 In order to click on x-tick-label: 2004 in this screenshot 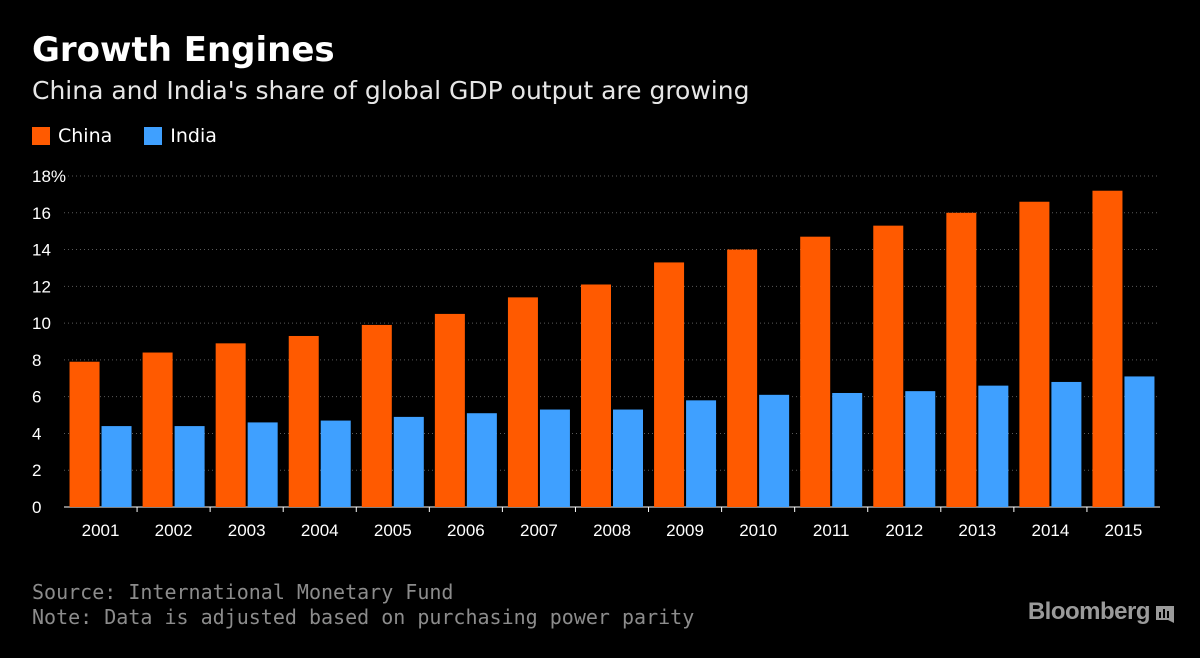, I will do `click(320, 530)`.